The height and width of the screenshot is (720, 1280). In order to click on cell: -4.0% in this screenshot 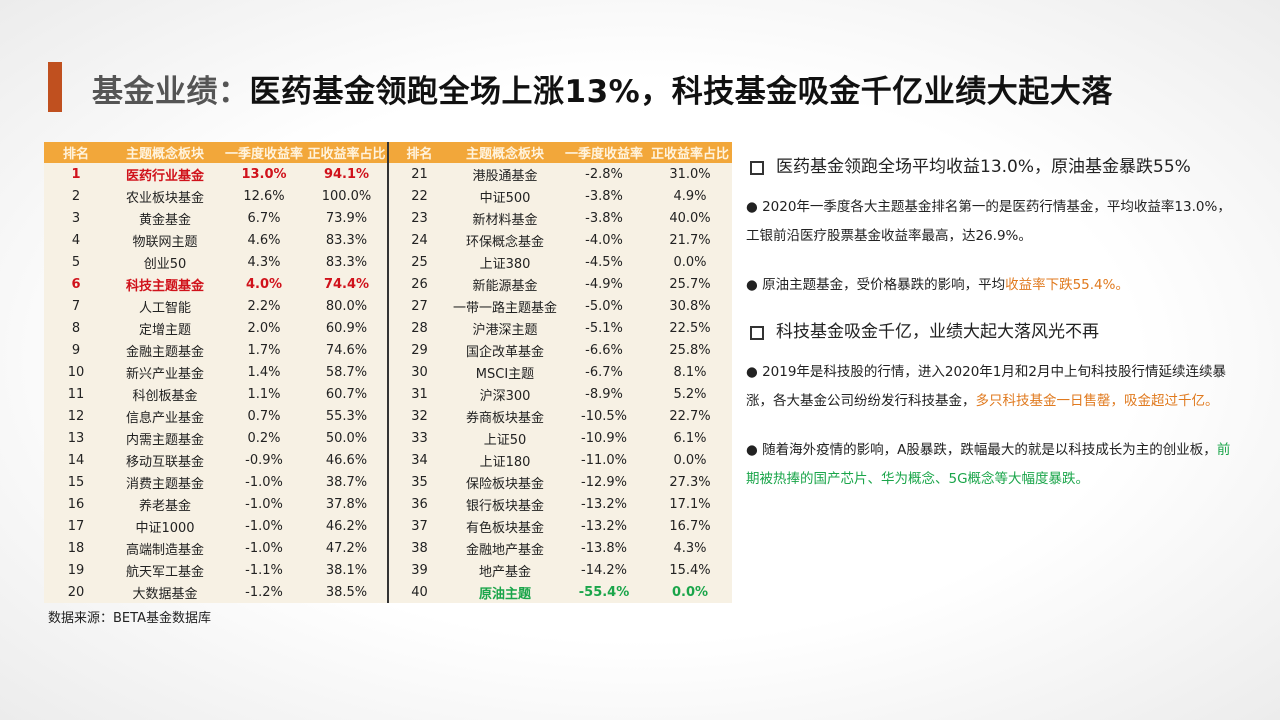, I will do `click(604, 240)`.